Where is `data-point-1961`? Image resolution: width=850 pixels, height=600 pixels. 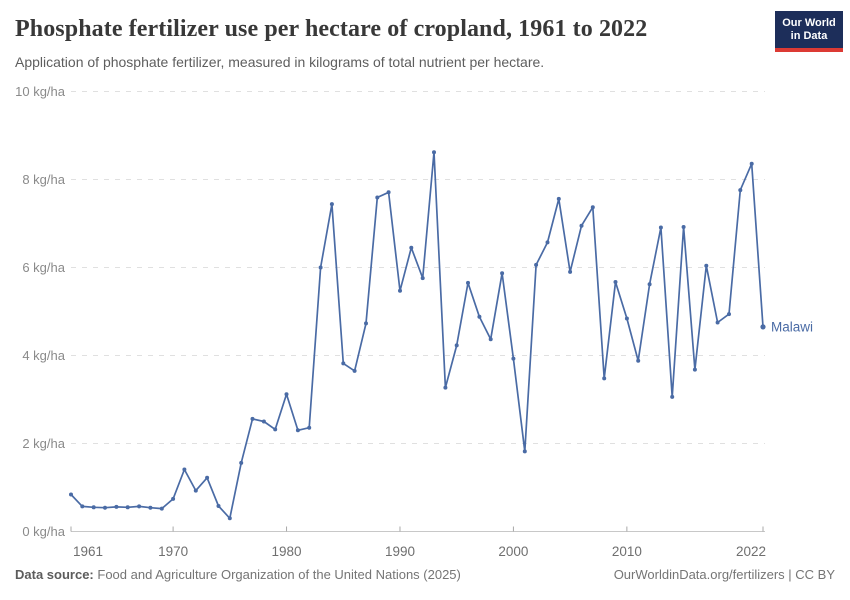
data-point-1961 is located at coordinates (71, 494).